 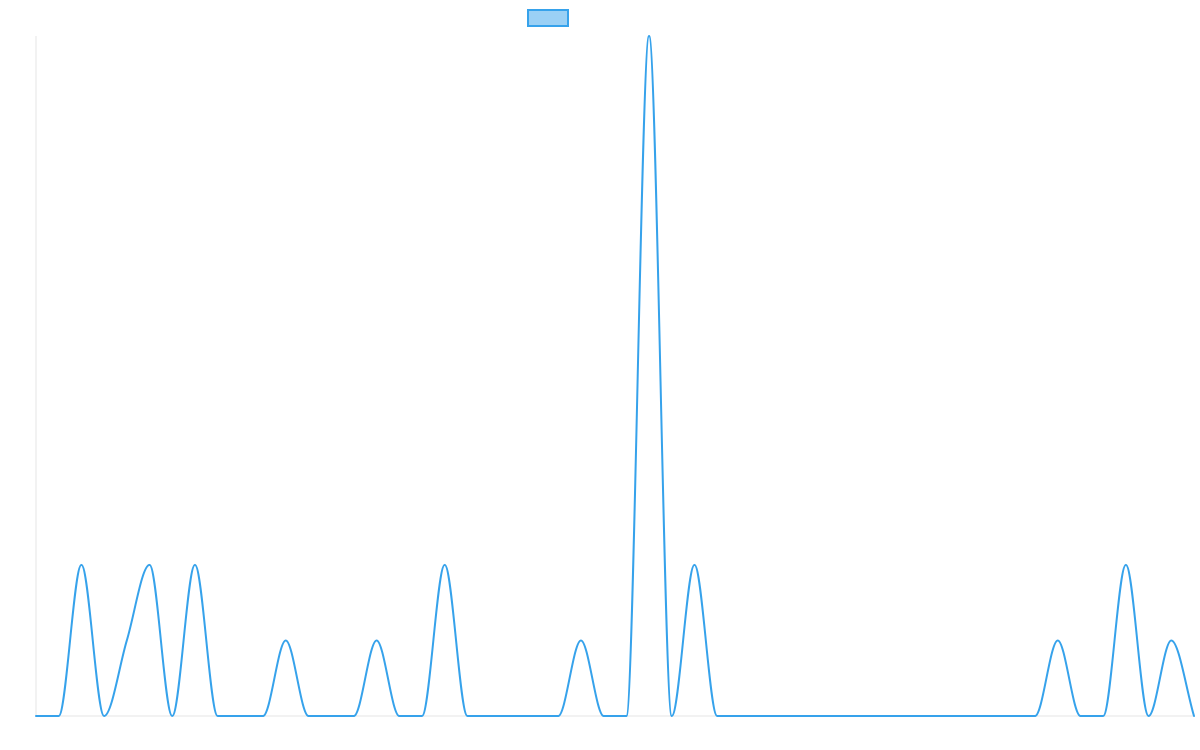 I want to click on chart-legend, so click(x=548, y=18).